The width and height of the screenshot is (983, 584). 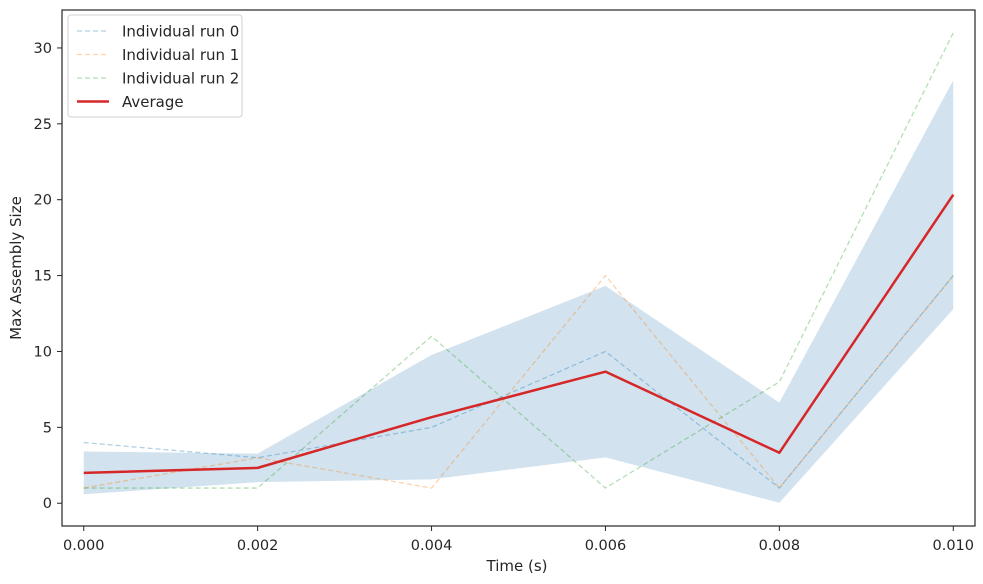 What do you see at coordinates (432, 546) in the screenshot?
I see `x-tick-label: 0.004` at bounding box center [432, 546].